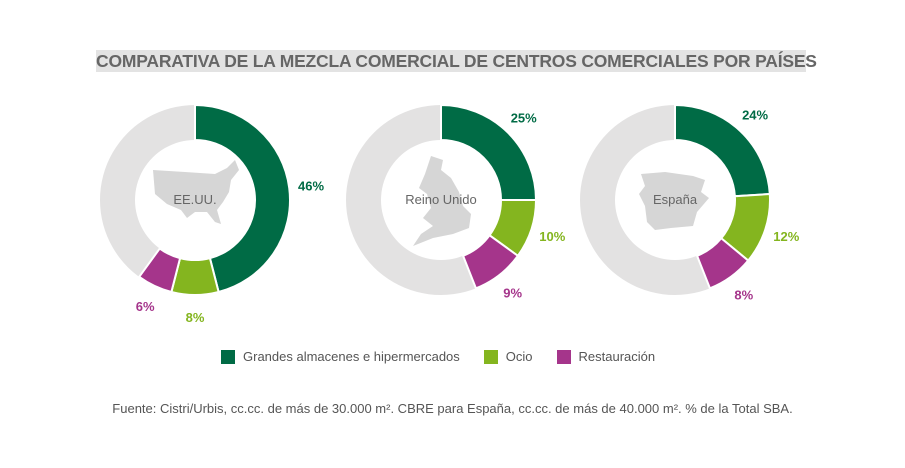  I want to click on legend-label: Restauración, so click(617, 356).